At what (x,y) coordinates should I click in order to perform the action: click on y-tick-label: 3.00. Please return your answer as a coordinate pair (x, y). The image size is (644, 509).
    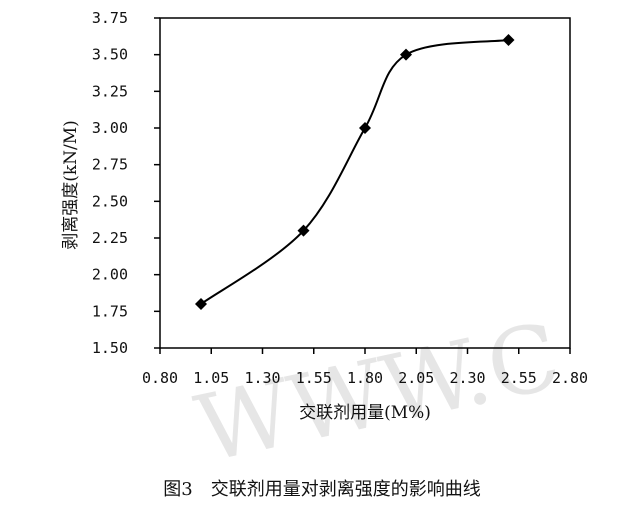
    Looking at the image, I should click on (110, 128).